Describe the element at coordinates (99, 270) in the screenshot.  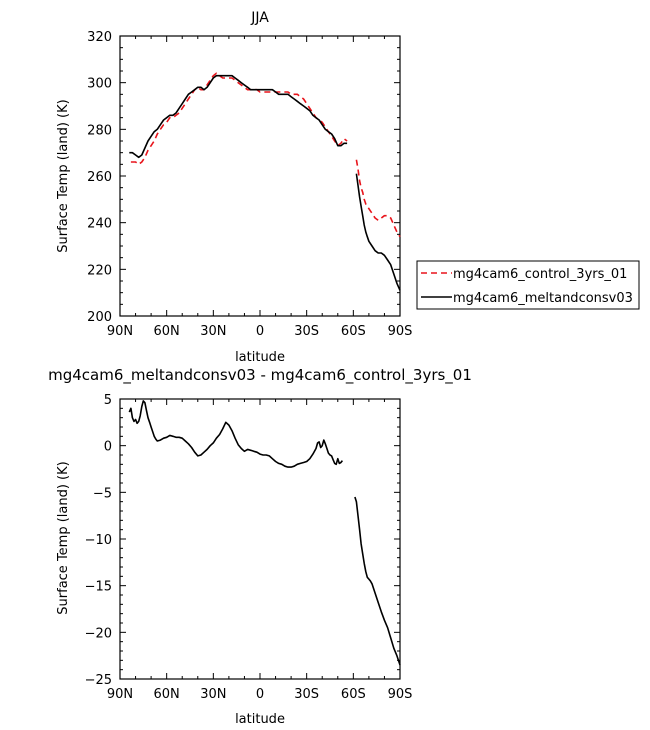
I see `top-y-tick-label: 220` at that location.